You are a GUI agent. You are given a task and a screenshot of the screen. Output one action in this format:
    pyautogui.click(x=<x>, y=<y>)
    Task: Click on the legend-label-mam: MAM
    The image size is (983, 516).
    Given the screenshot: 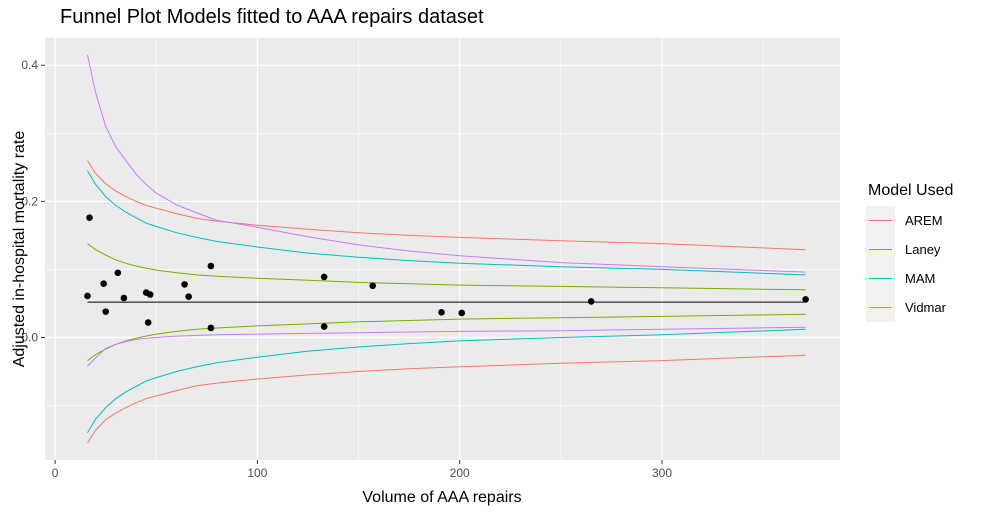 What is the action you would take?
    pyautogui.click(x=920, y=278)
    